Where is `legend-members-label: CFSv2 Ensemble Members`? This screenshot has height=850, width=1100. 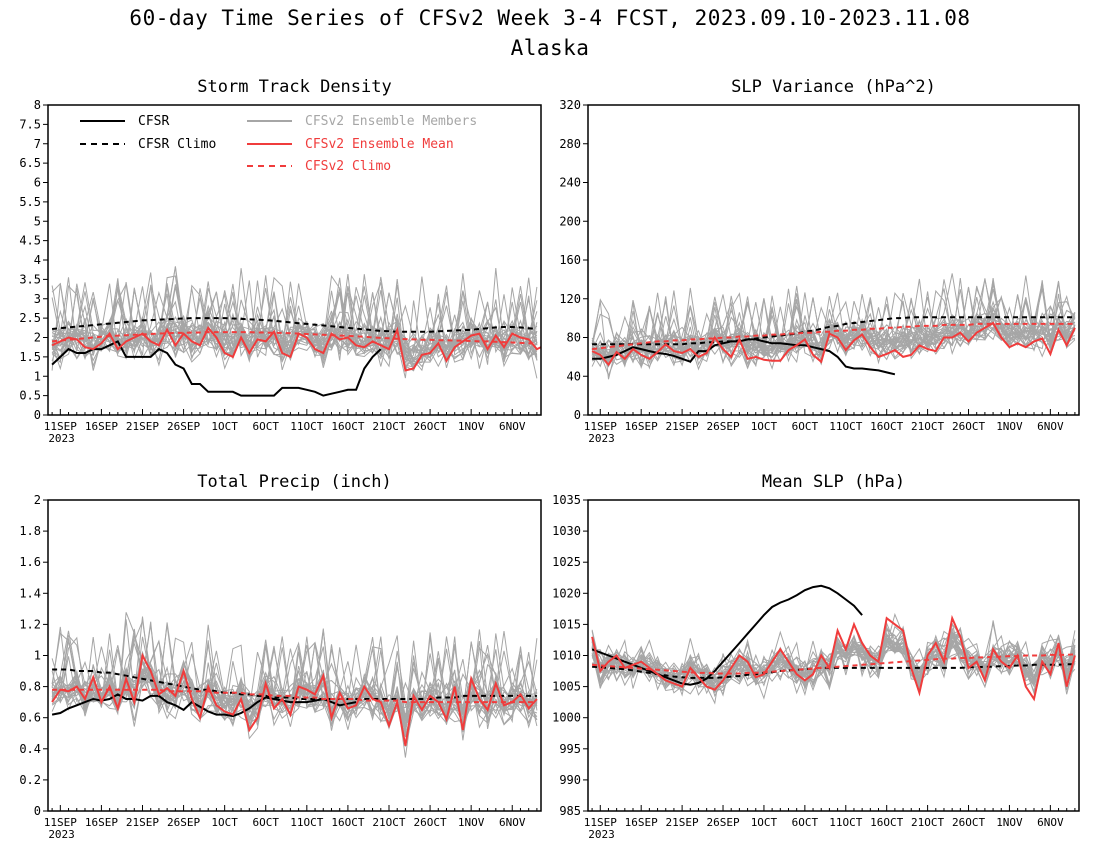
legend-members-label: CFSv2 Ensemble Members is located at coordinates (391, 121).